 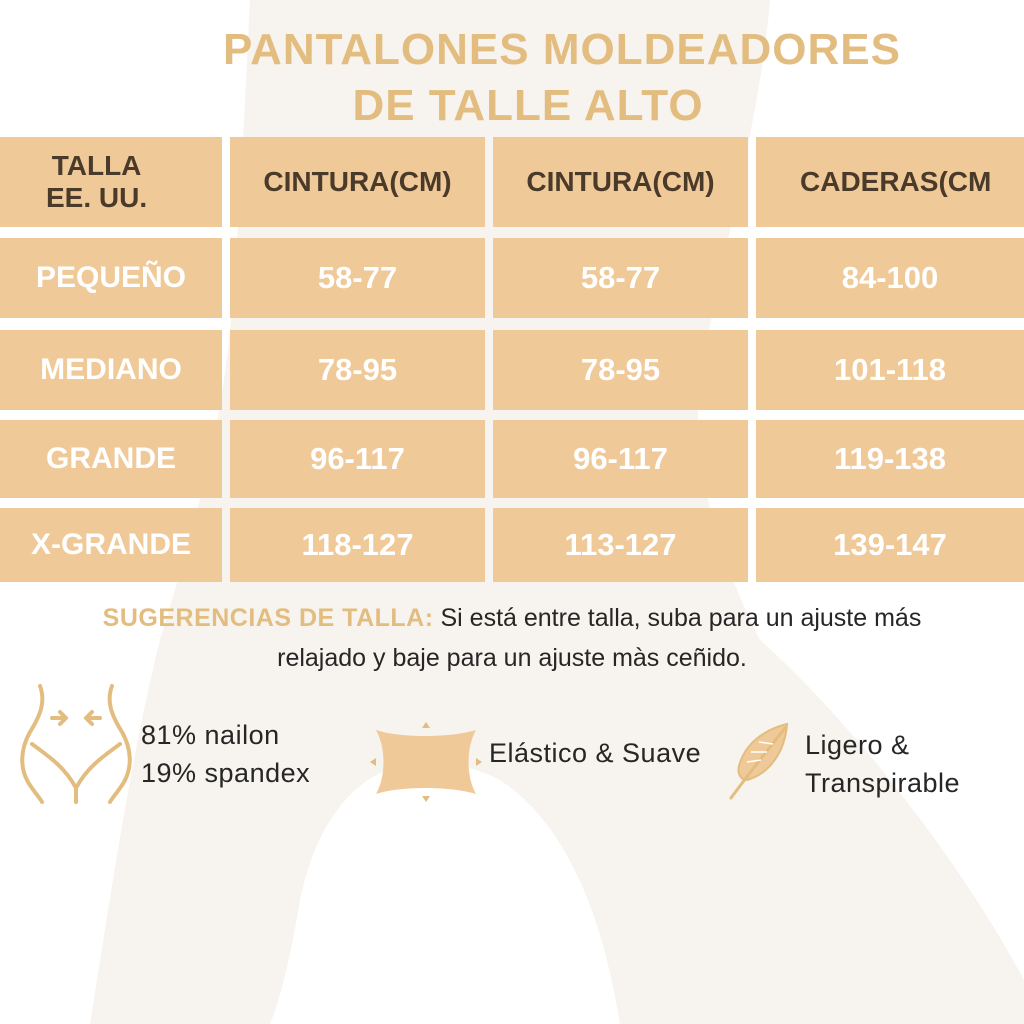 I want to click on header-waist-1: CINTURA(CM), so click(x=357, y=182).